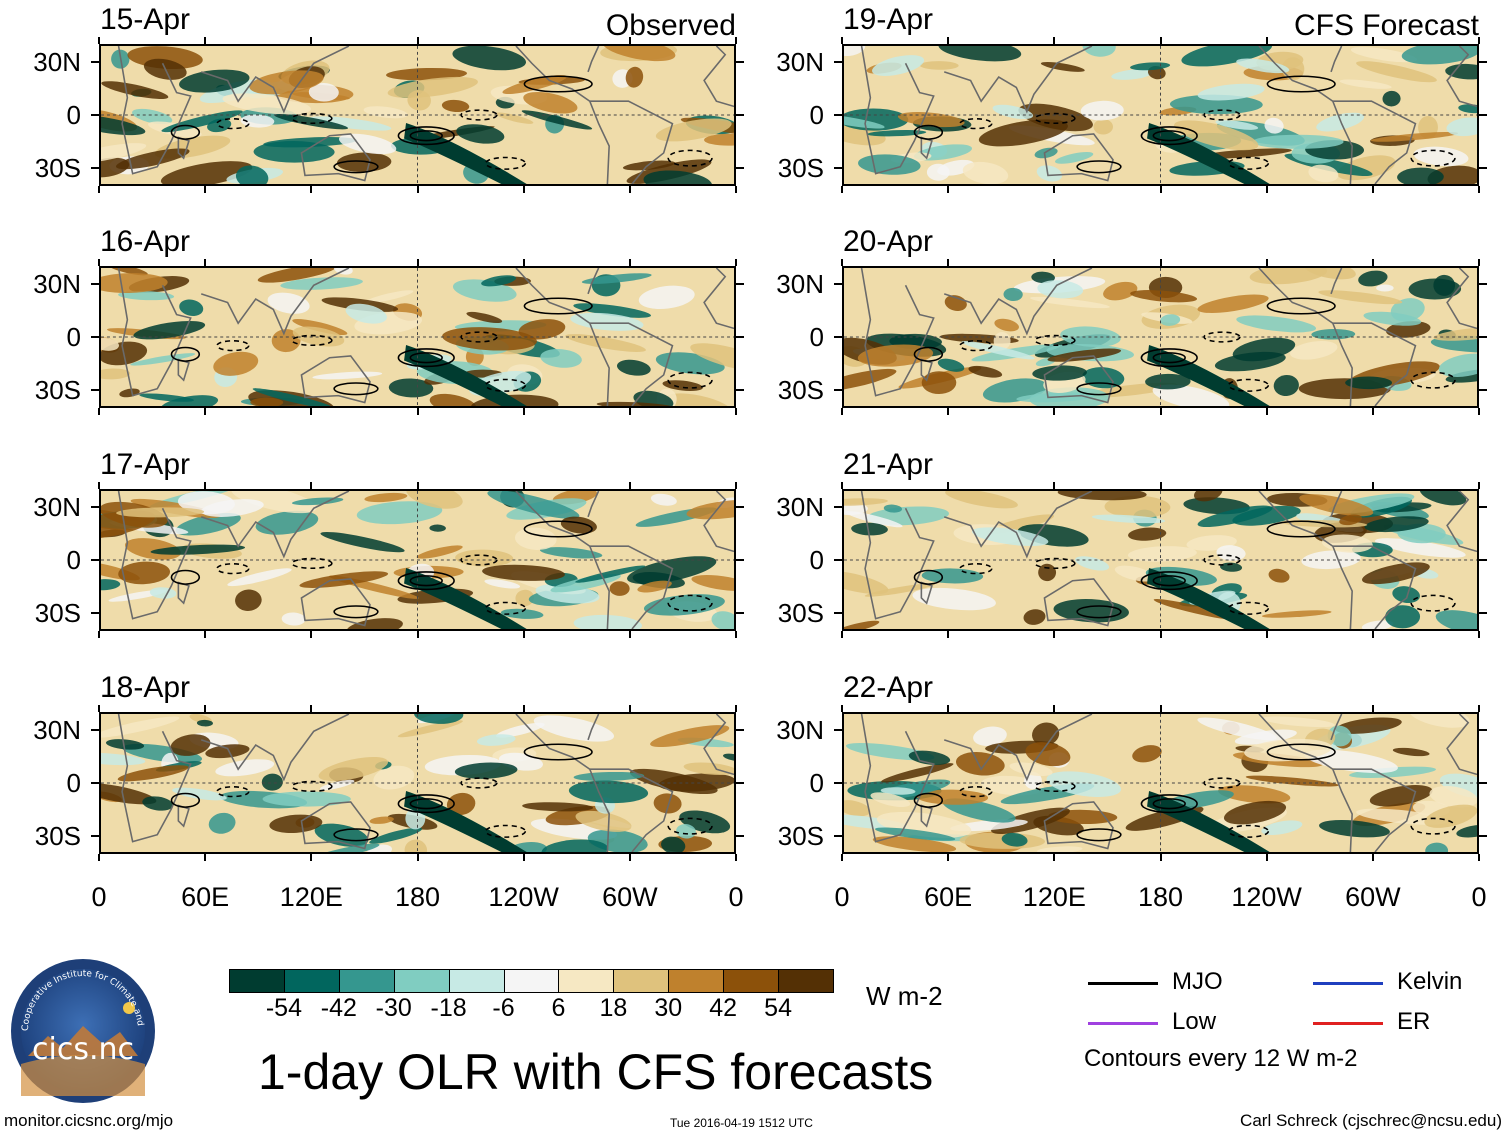  I want to click on map-panel-18-apr, so click(417, 783).